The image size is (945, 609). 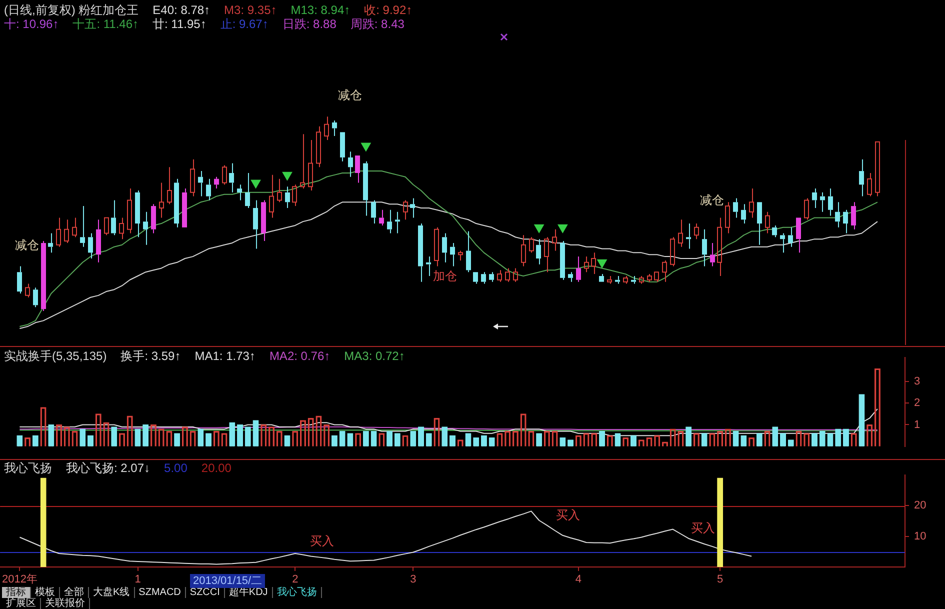 What do you see at coordinates (181, 10) in the screenshot?
I see `text: E40: 8.78↑` at bounding box center [181, 10].